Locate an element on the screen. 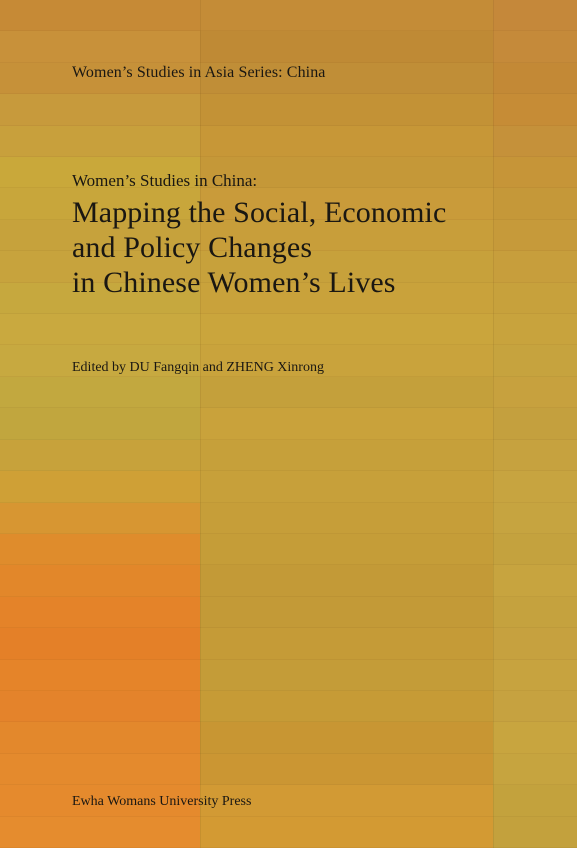 The height and width of the screenshot is (848, 577). title-line: Mapping the Social, Economic is located at coordinates (259, 212).